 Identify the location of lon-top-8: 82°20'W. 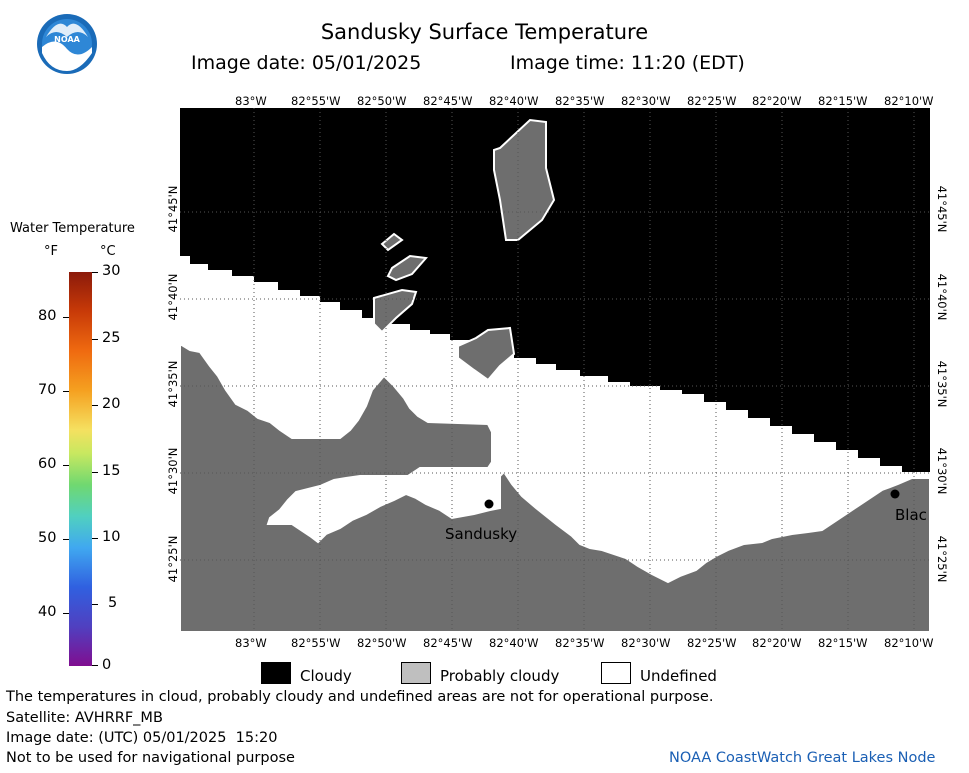
(777, 101).